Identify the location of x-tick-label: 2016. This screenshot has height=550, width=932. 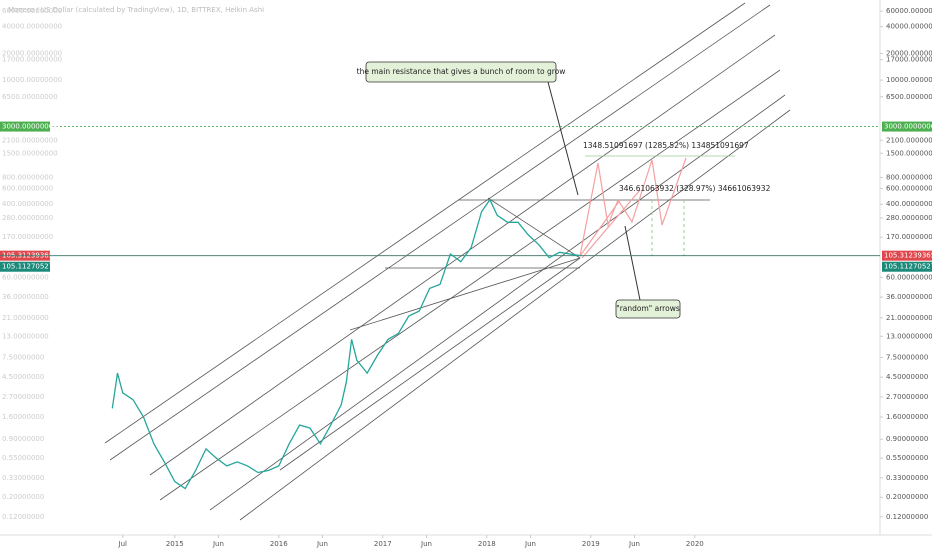
(279, 544).